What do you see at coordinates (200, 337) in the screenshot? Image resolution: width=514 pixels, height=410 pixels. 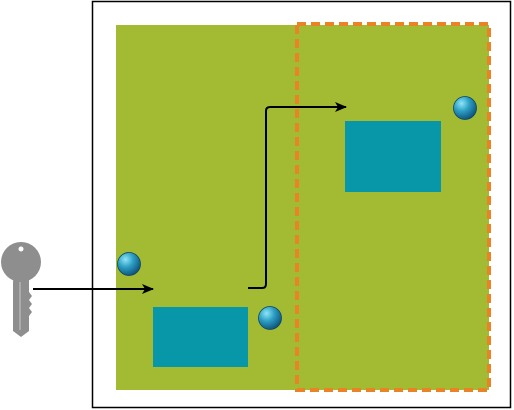 I see `component-block-bottom-left` at bounding box center [200, 337].